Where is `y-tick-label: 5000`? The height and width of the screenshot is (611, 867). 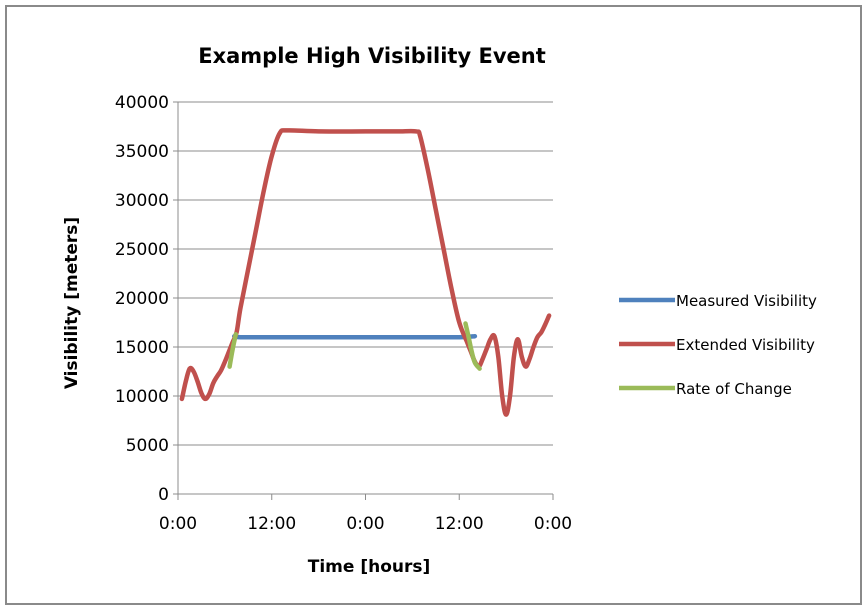 y-tick-label: 5000 is located at coordinates (147, 446).